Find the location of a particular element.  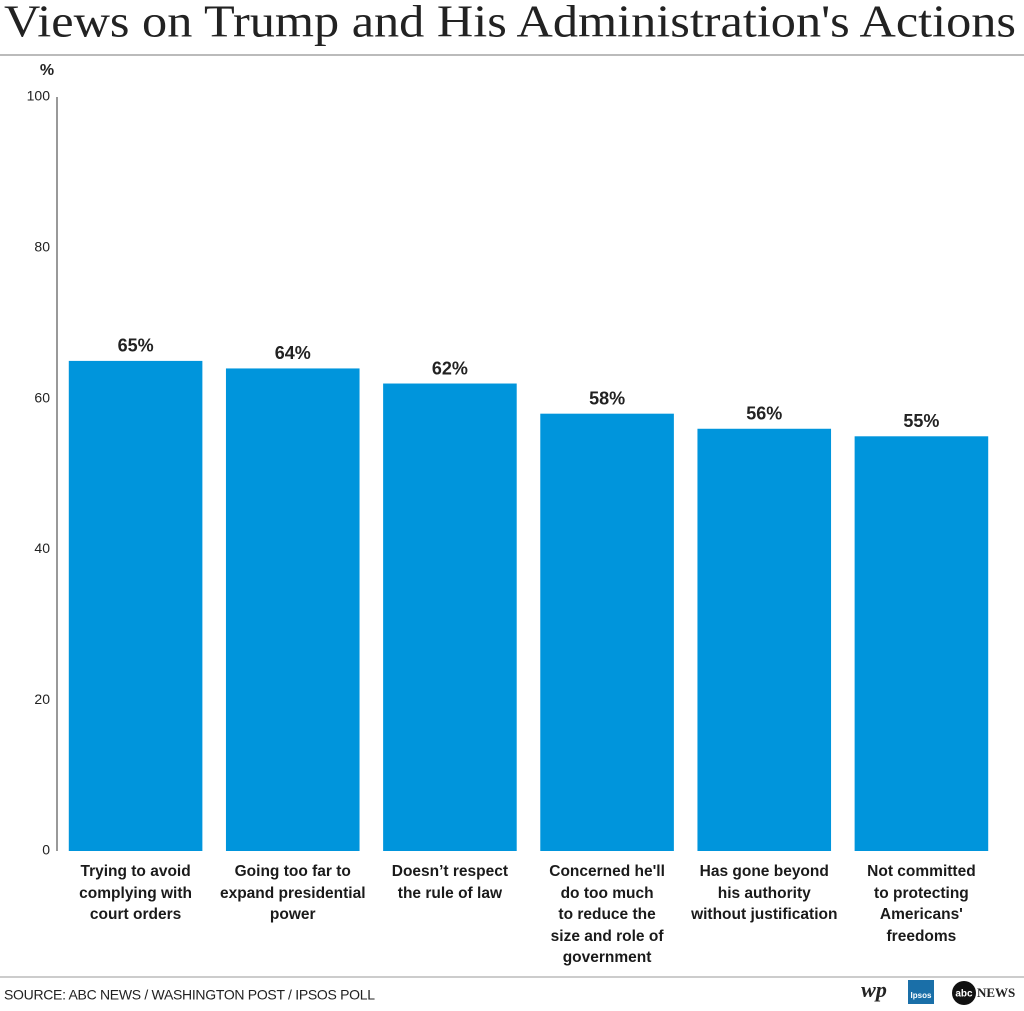

y-tick-label: 100 is located at coordinates (39, 96).